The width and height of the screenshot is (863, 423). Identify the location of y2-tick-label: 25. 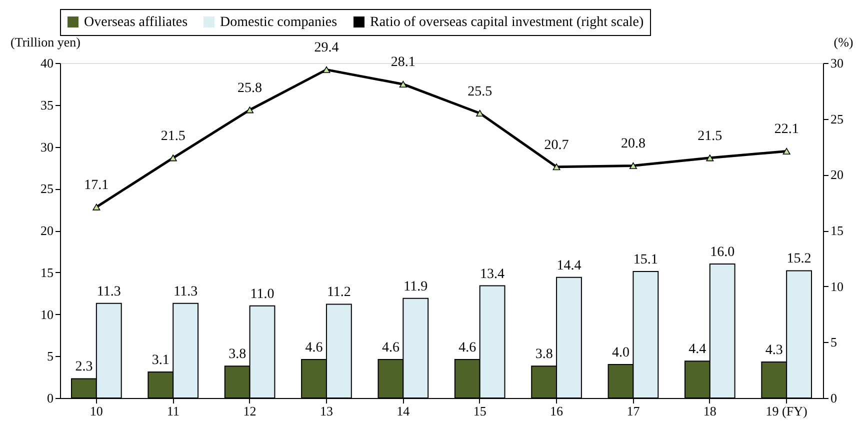
(837, 118).